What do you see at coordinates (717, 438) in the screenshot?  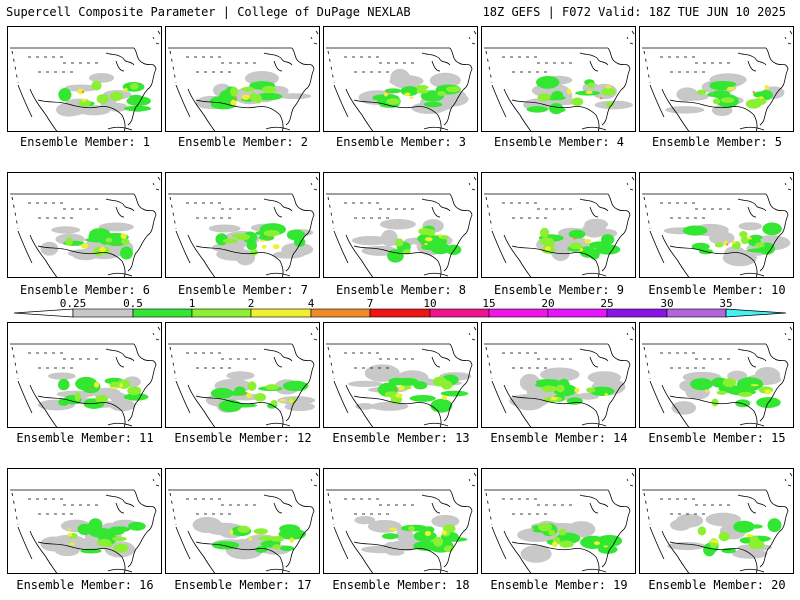 I see `member-label: Ensemble Member: 15` at bounding box center [717, 438].